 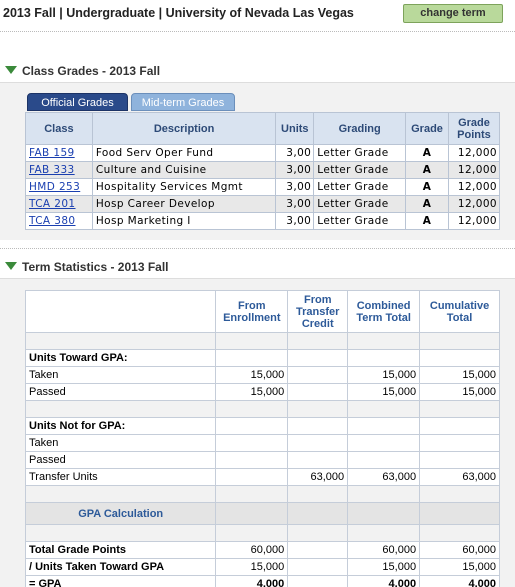 I want to click on row-label: / Units Taken Toward GPA, so click(x=120, y=567).